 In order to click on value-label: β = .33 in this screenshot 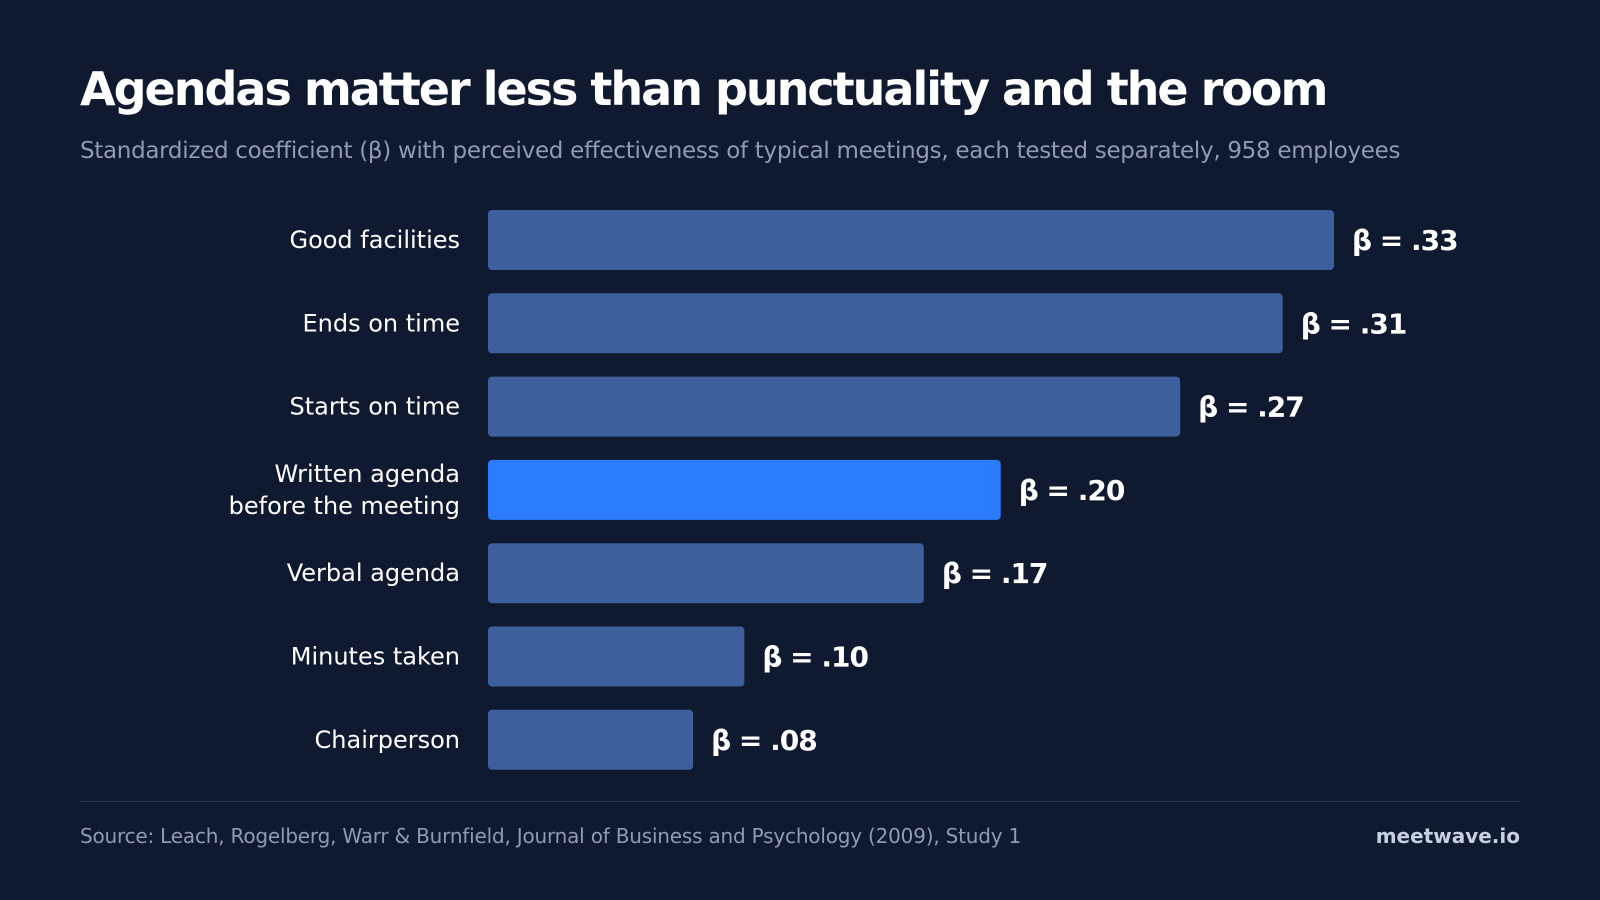, I will do `click(1405, 240)`.